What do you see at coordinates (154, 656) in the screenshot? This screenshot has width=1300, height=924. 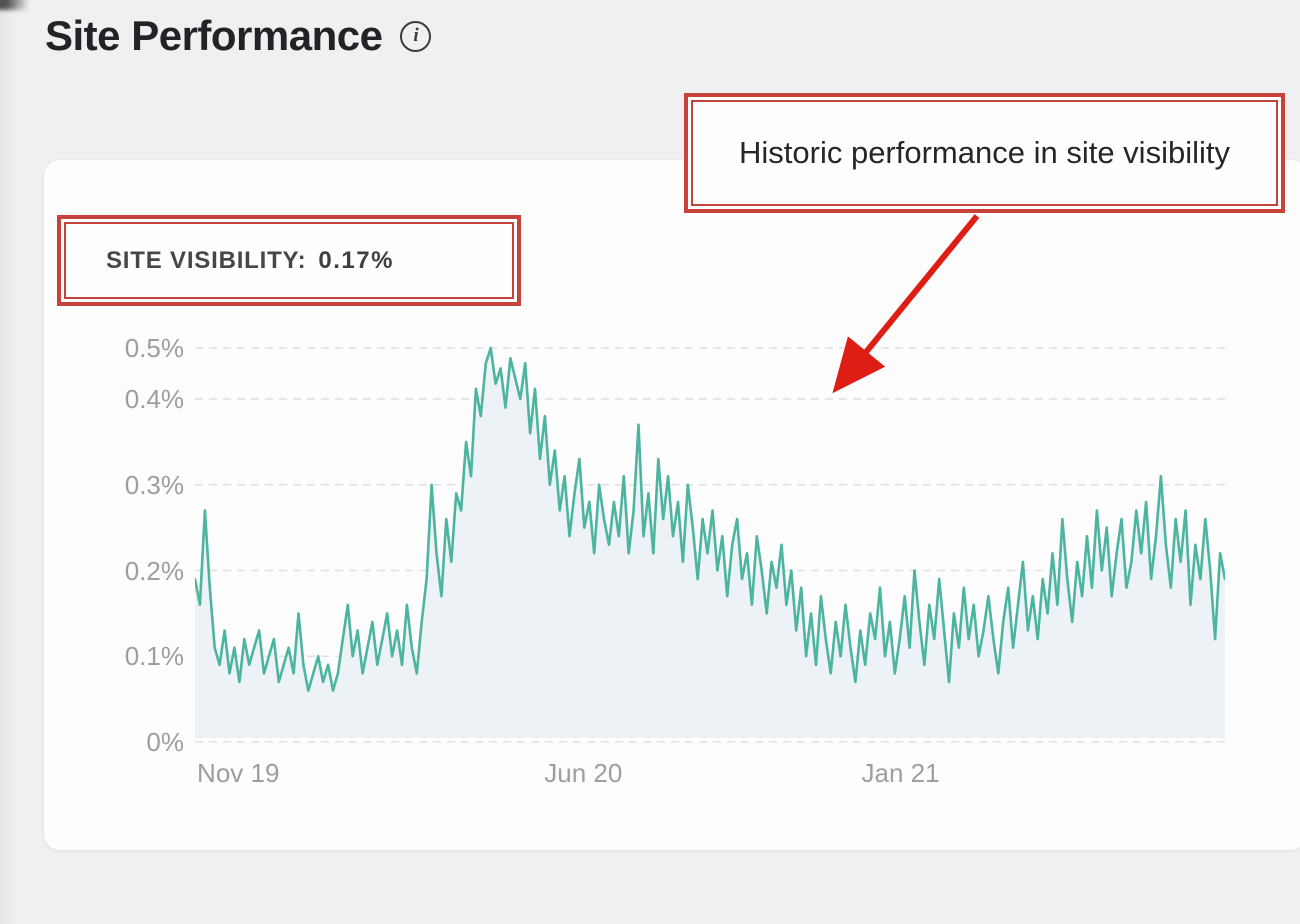 I see `y-tick-label: 0.1%` at bounding box center [154, 656].